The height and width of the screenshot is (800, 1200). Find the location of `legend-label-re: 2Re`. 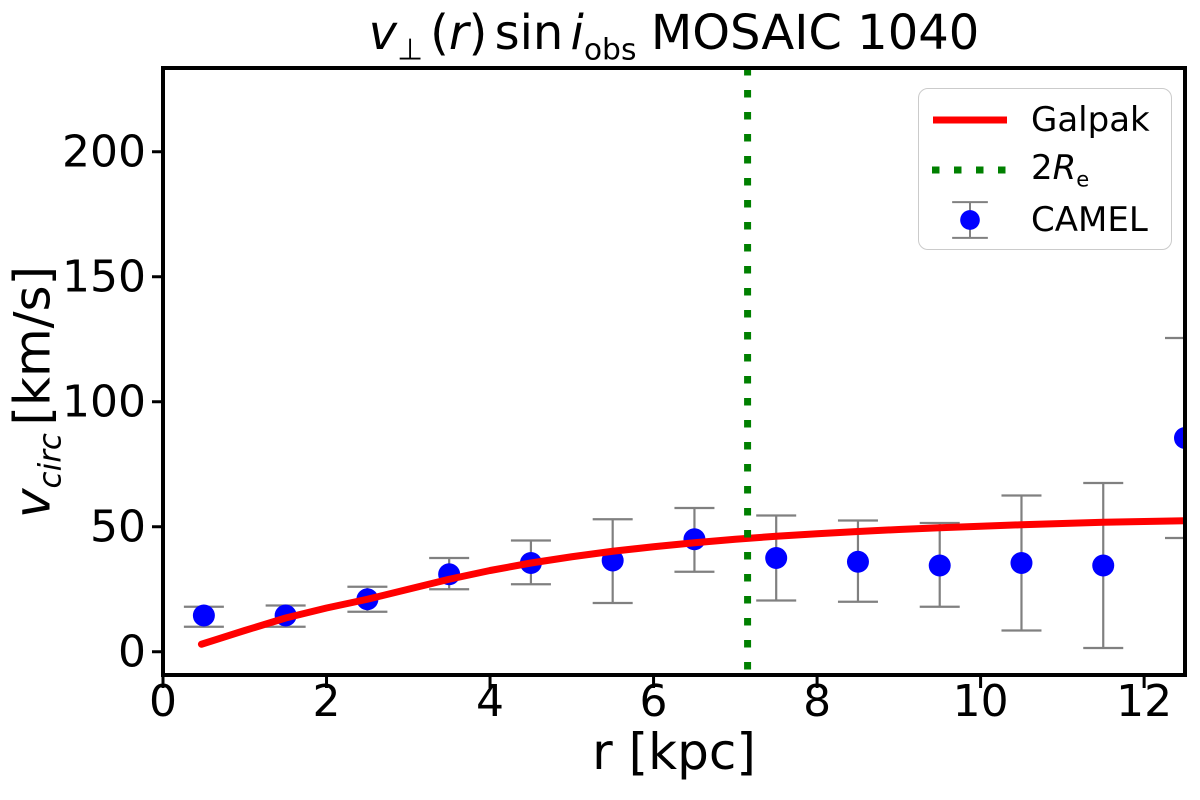

legend-label-re: 2Re is located at coordinates (1060, 170).